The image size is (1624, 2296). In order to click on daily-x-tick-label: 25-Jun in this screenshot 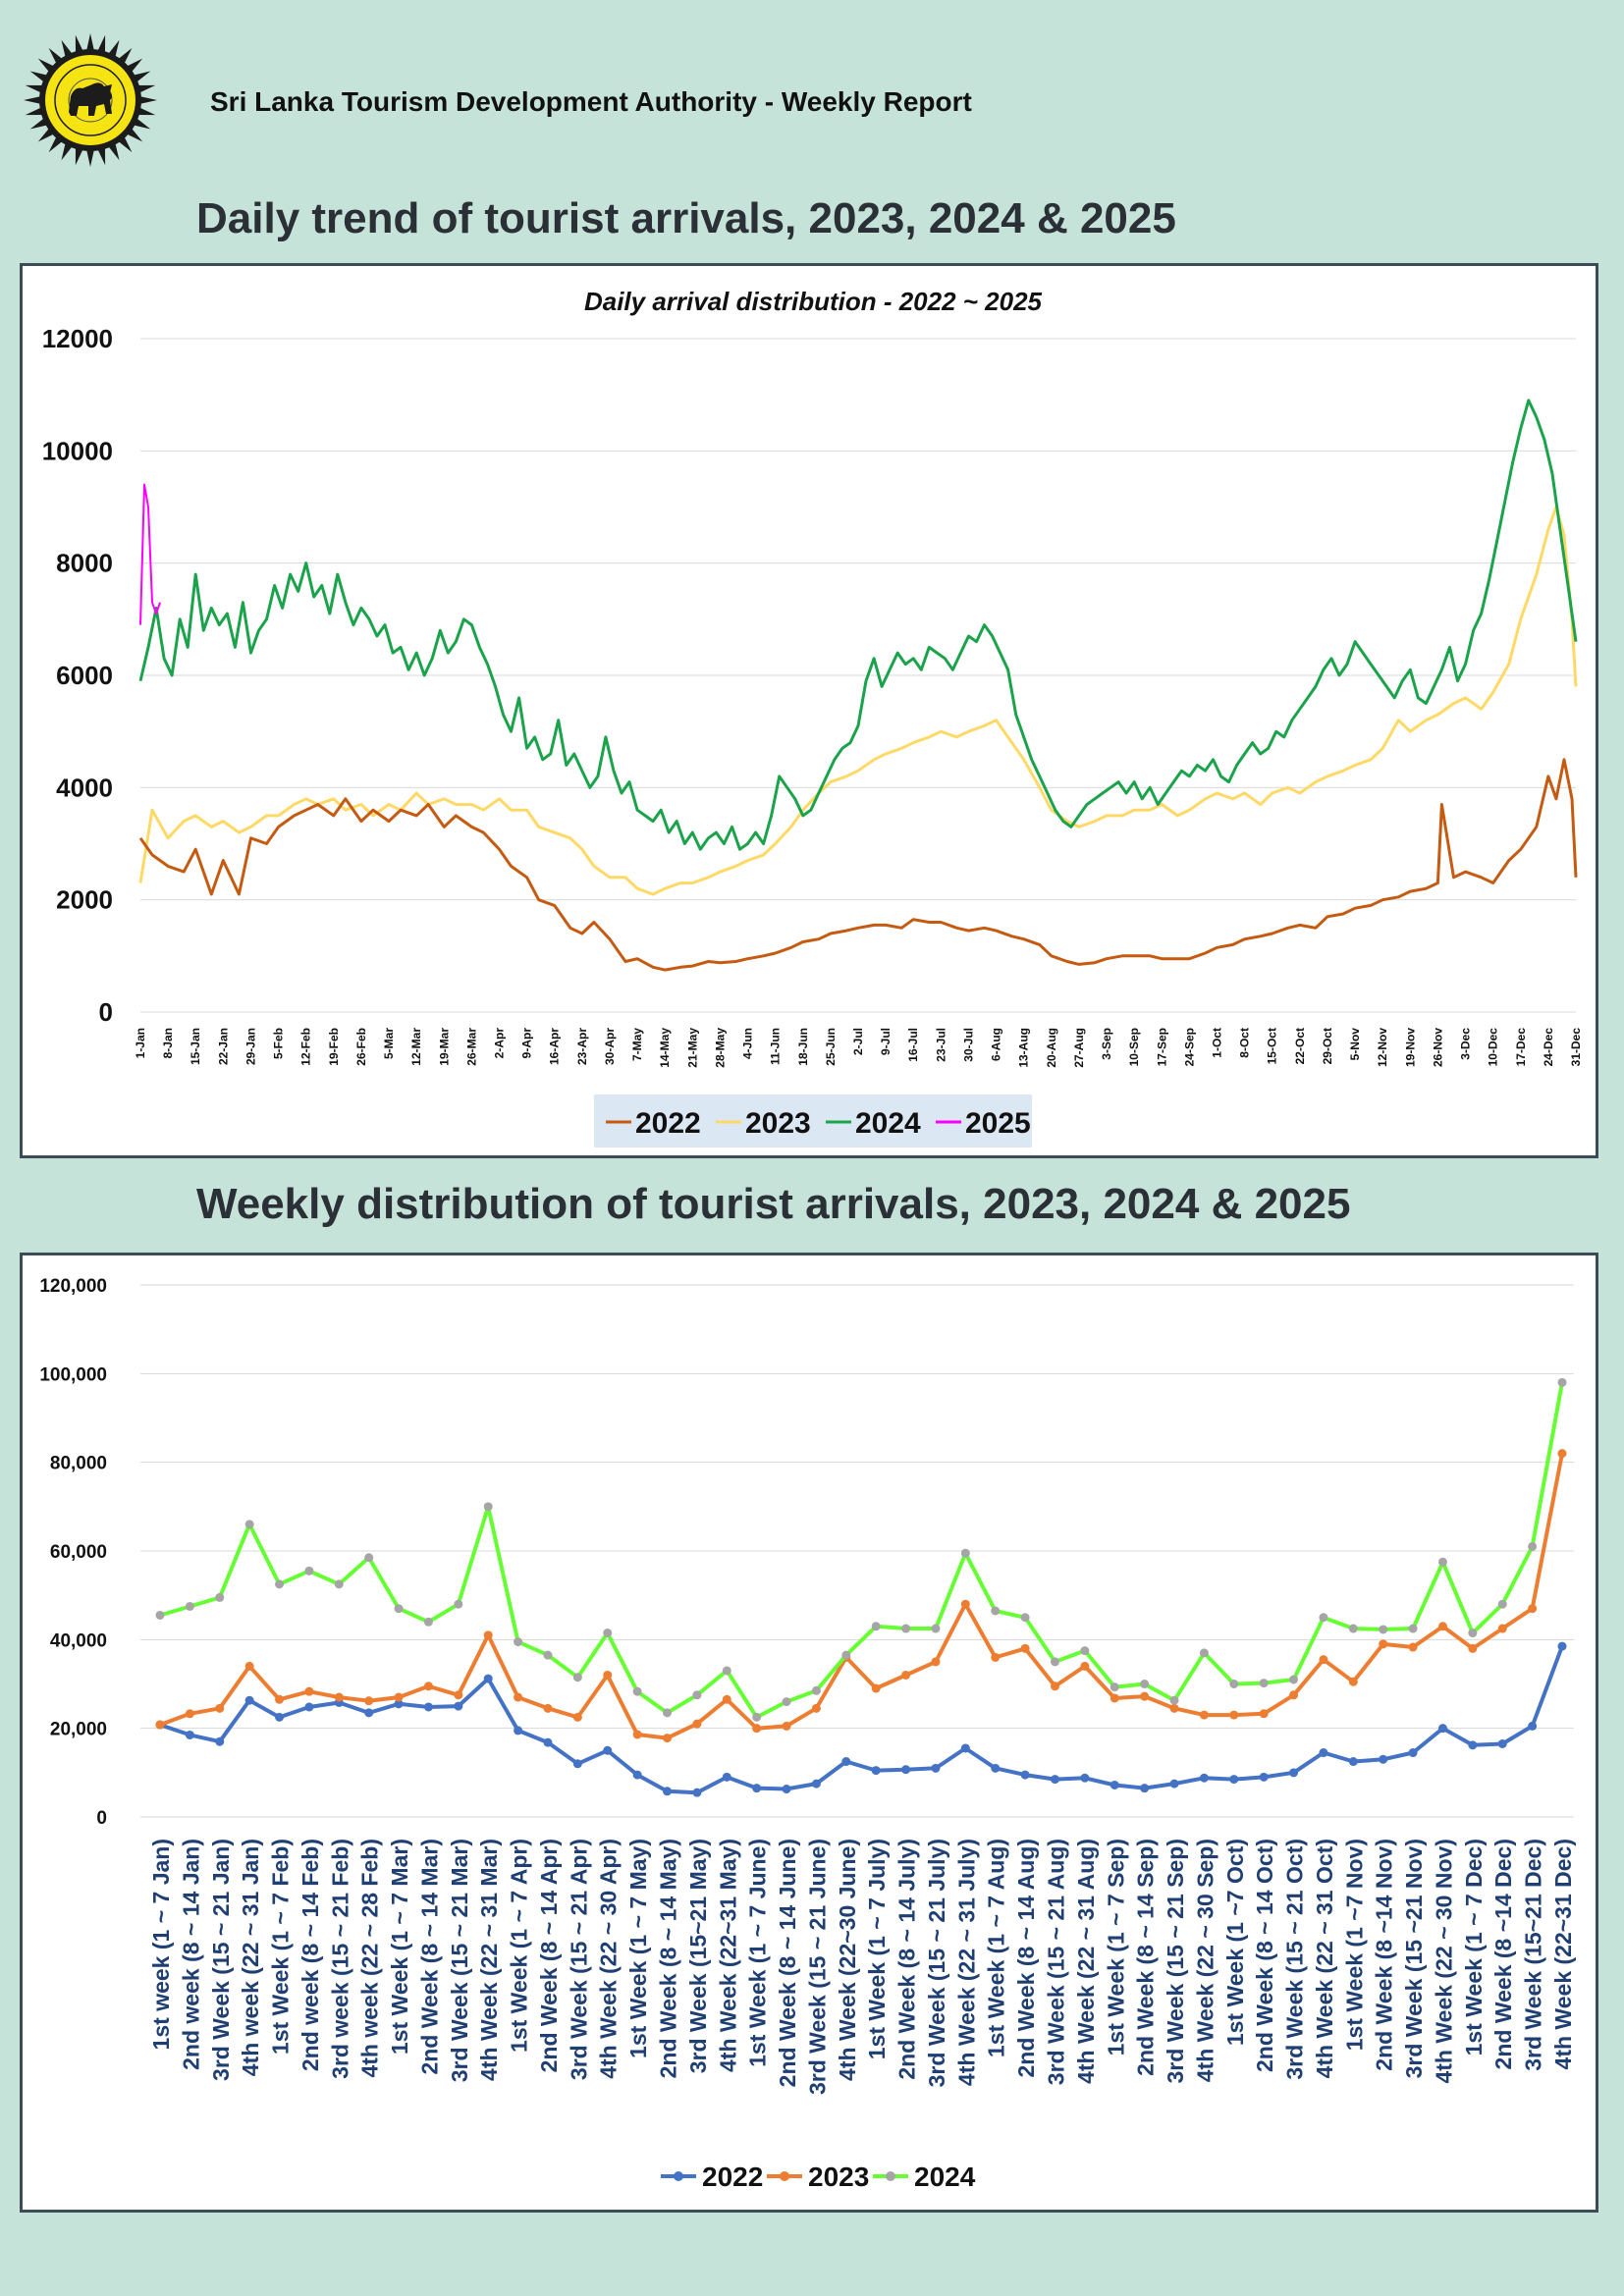, I will do `click(831, 1047)`.